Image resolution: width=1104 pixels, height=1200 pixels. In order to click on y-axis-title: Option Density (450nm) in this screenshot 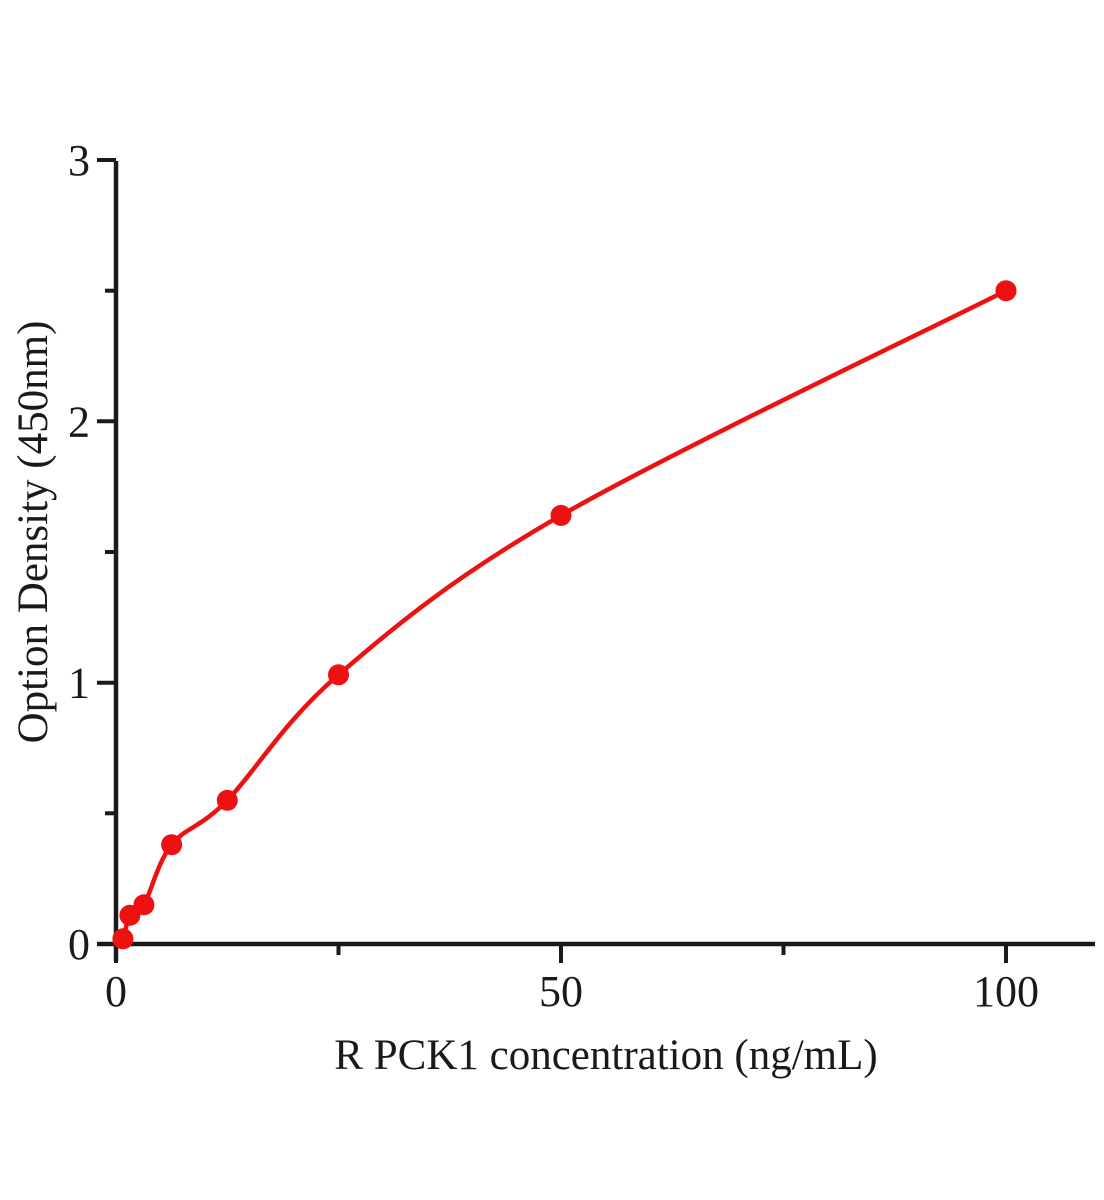, I will do `click(33, 532)`.